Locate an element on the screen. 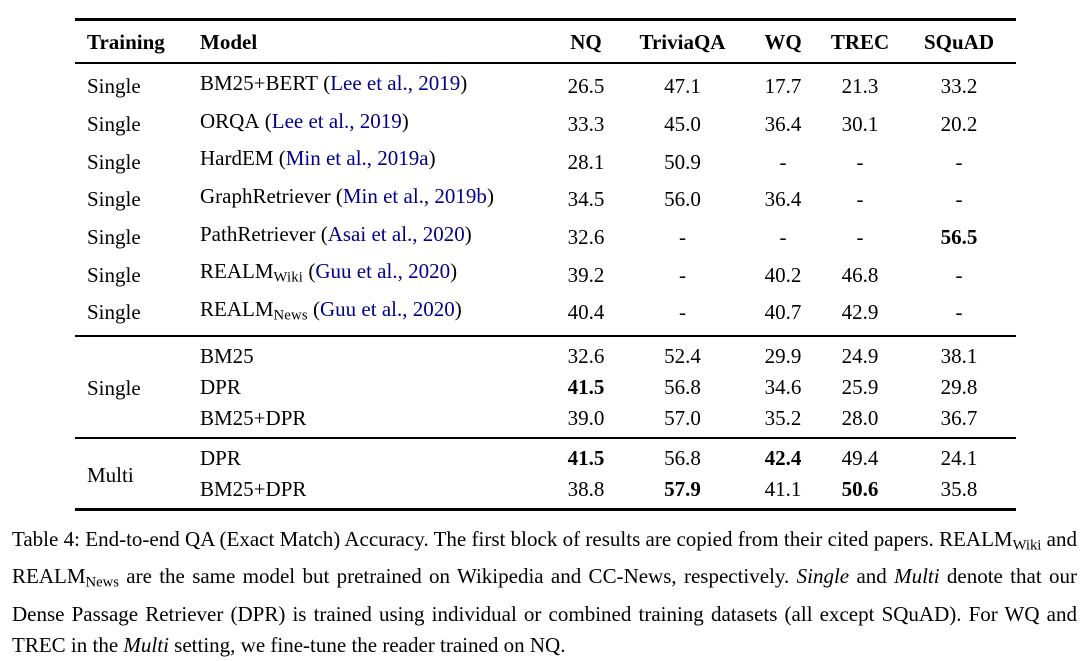  model-name: GraphRetriever is located at coordinates (265, 196).